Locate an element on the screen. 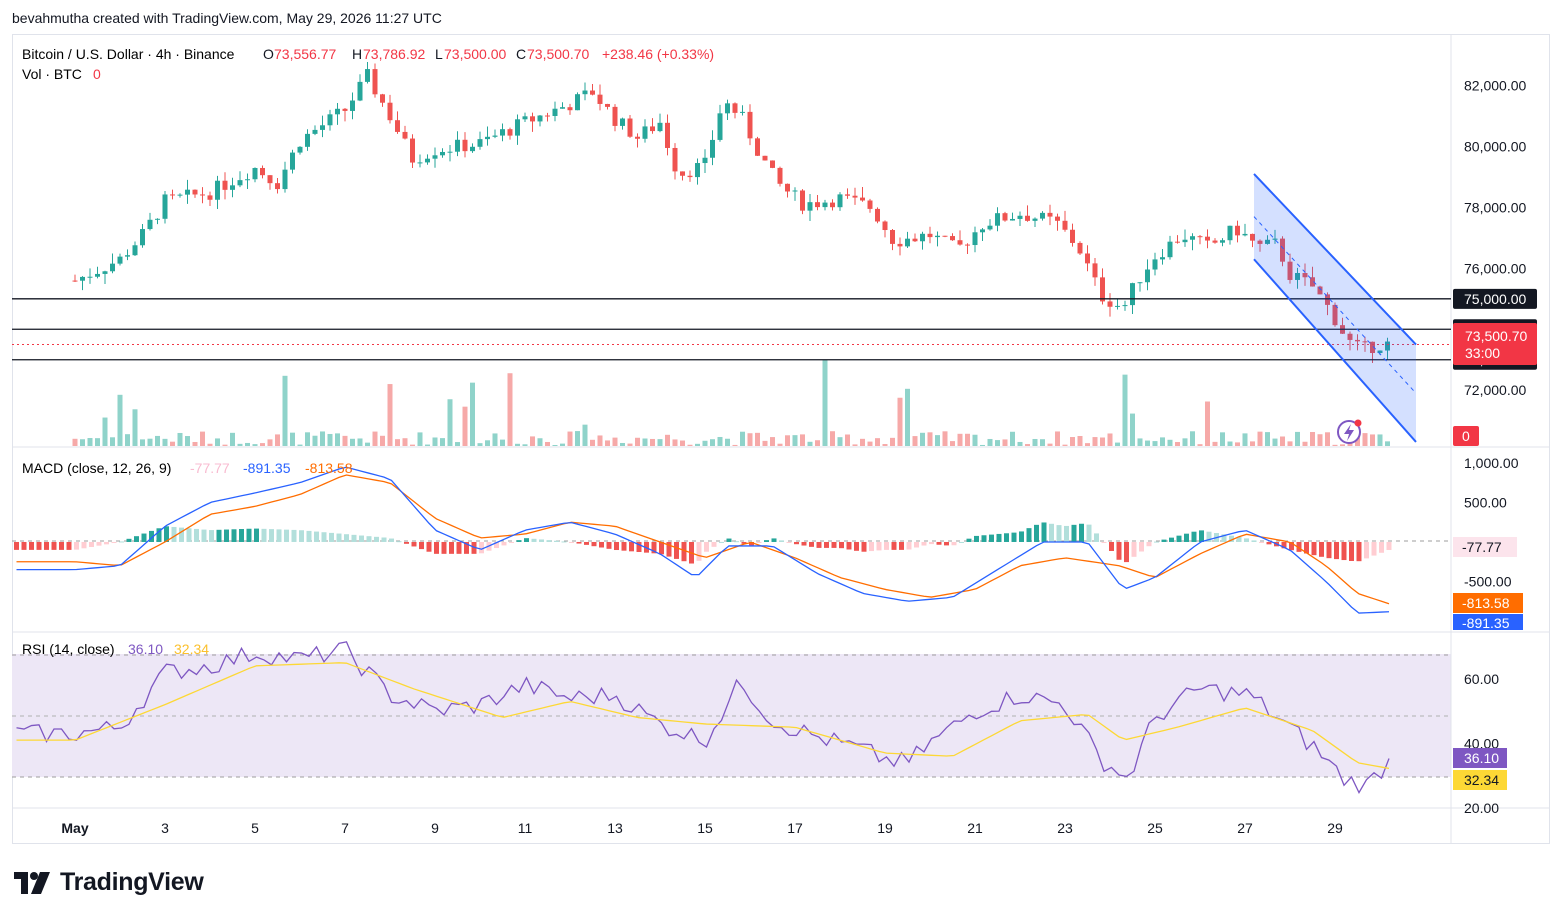  macd-line-badge: -891.35 is located at coordinates (1488, 622).